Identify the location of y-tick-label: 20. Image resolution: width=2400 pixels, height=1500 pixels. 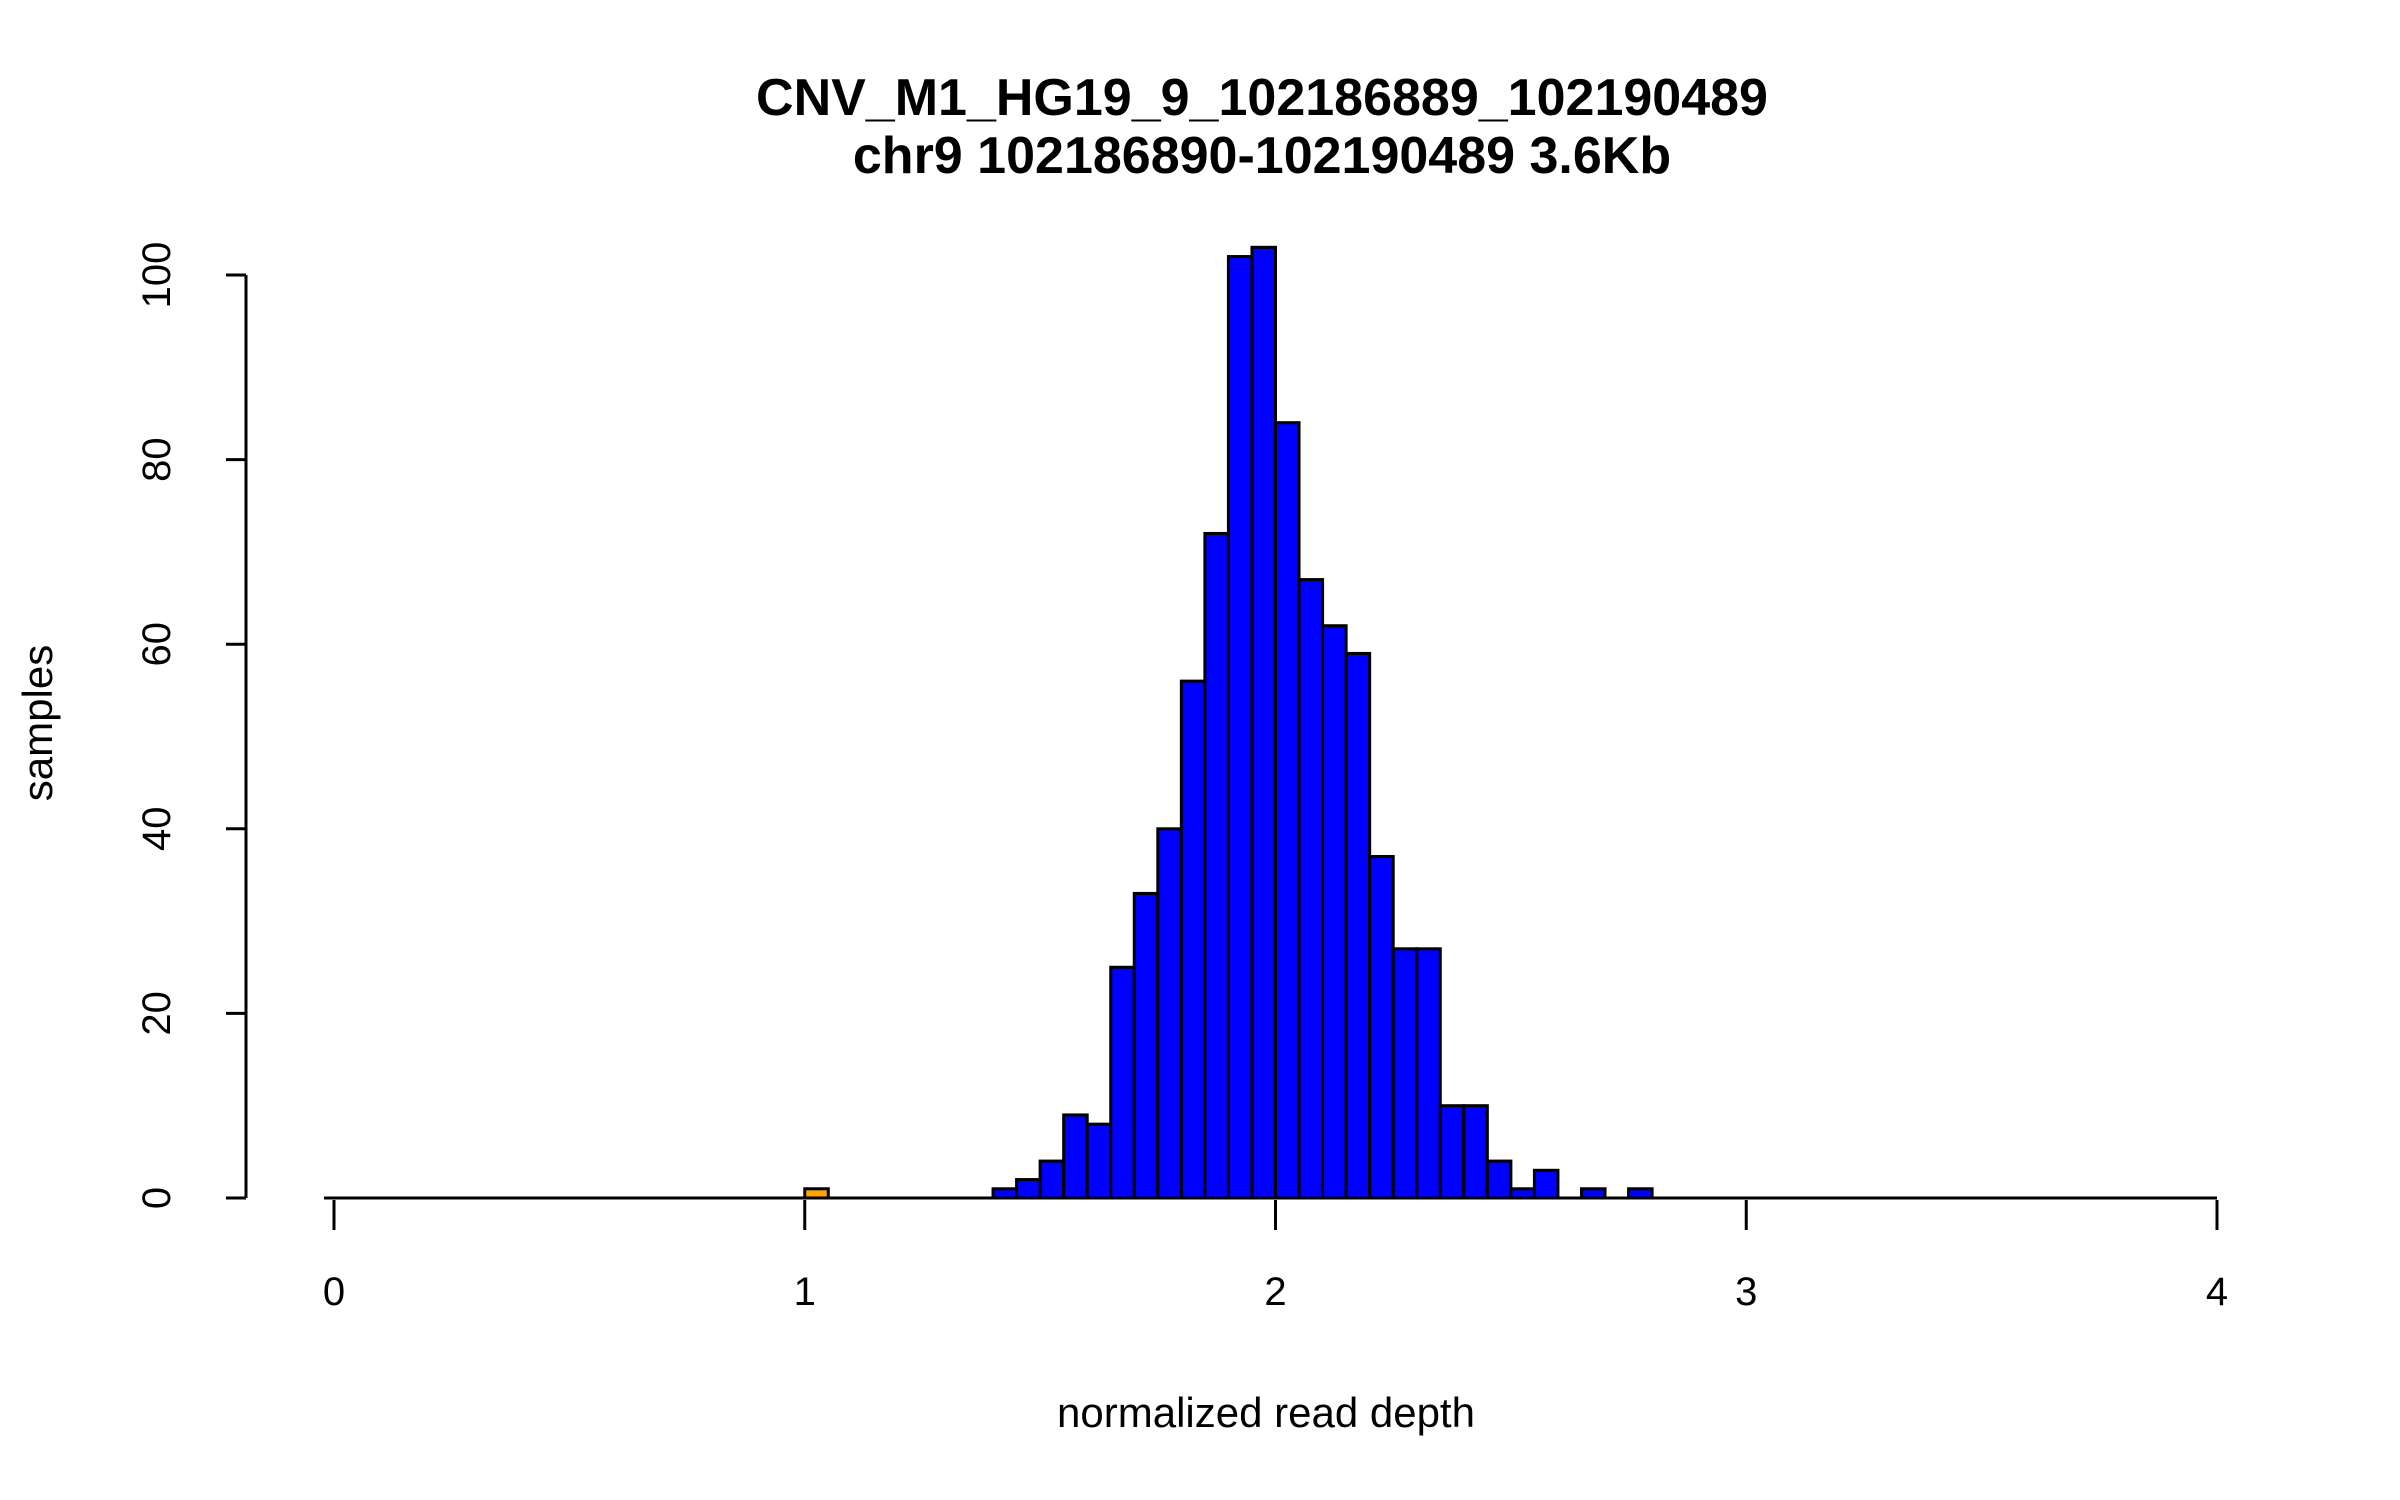
(157, 1013).